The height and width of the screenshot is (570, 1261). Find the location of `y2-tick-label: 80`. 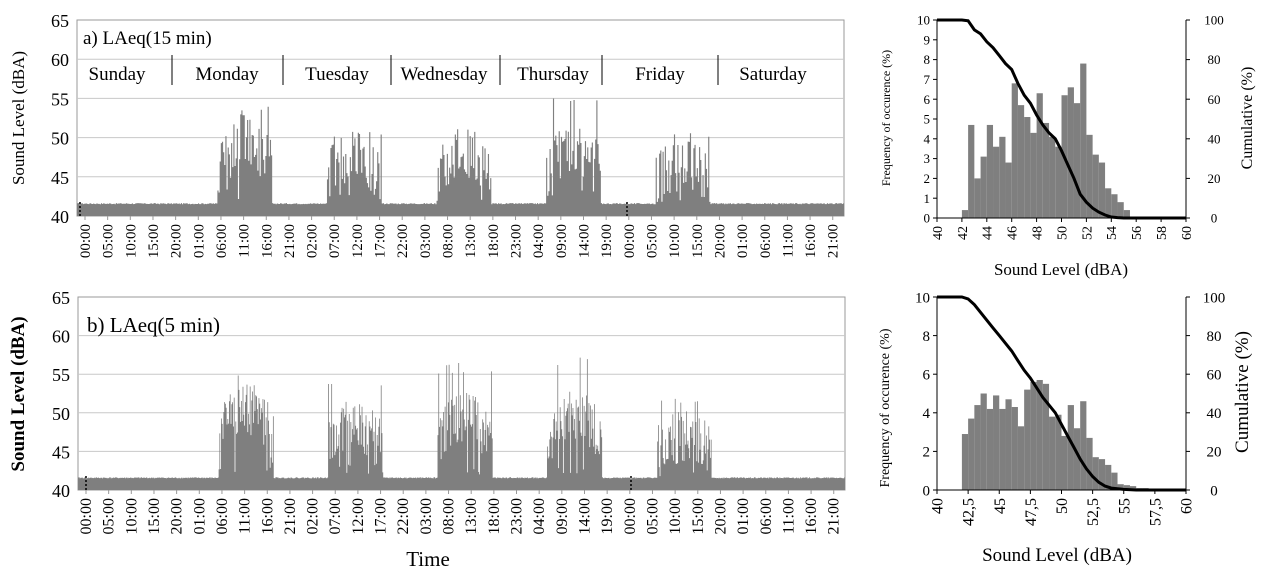

y2-tick-label: 80 is located at coordinates (1214, 59).